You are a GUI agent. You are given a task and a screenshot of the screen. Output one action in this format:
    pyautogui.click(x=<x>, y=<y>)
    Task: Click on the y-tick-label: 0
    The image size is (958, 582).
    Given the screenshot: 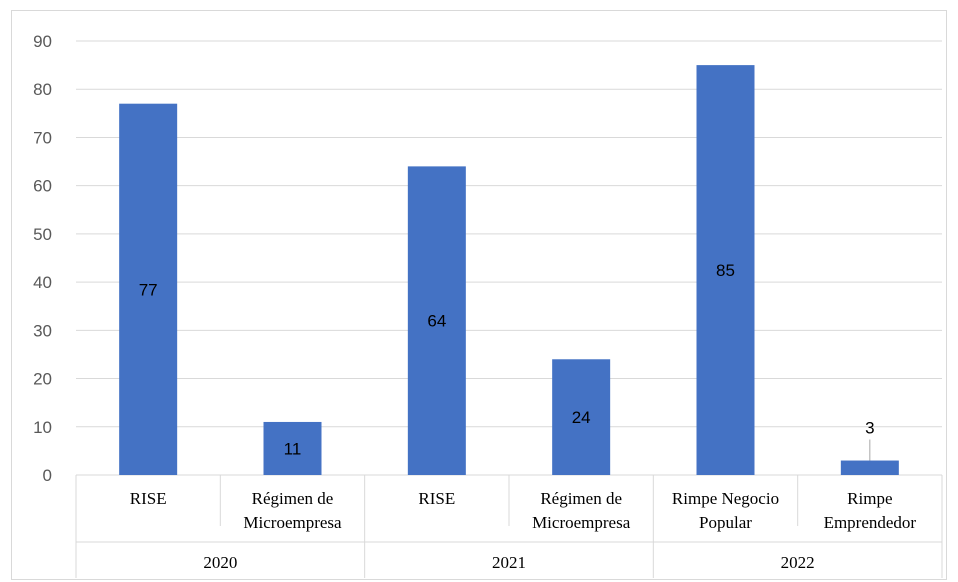 What is the action you would take?
    pyautogui.click(x=47, y=475)
    